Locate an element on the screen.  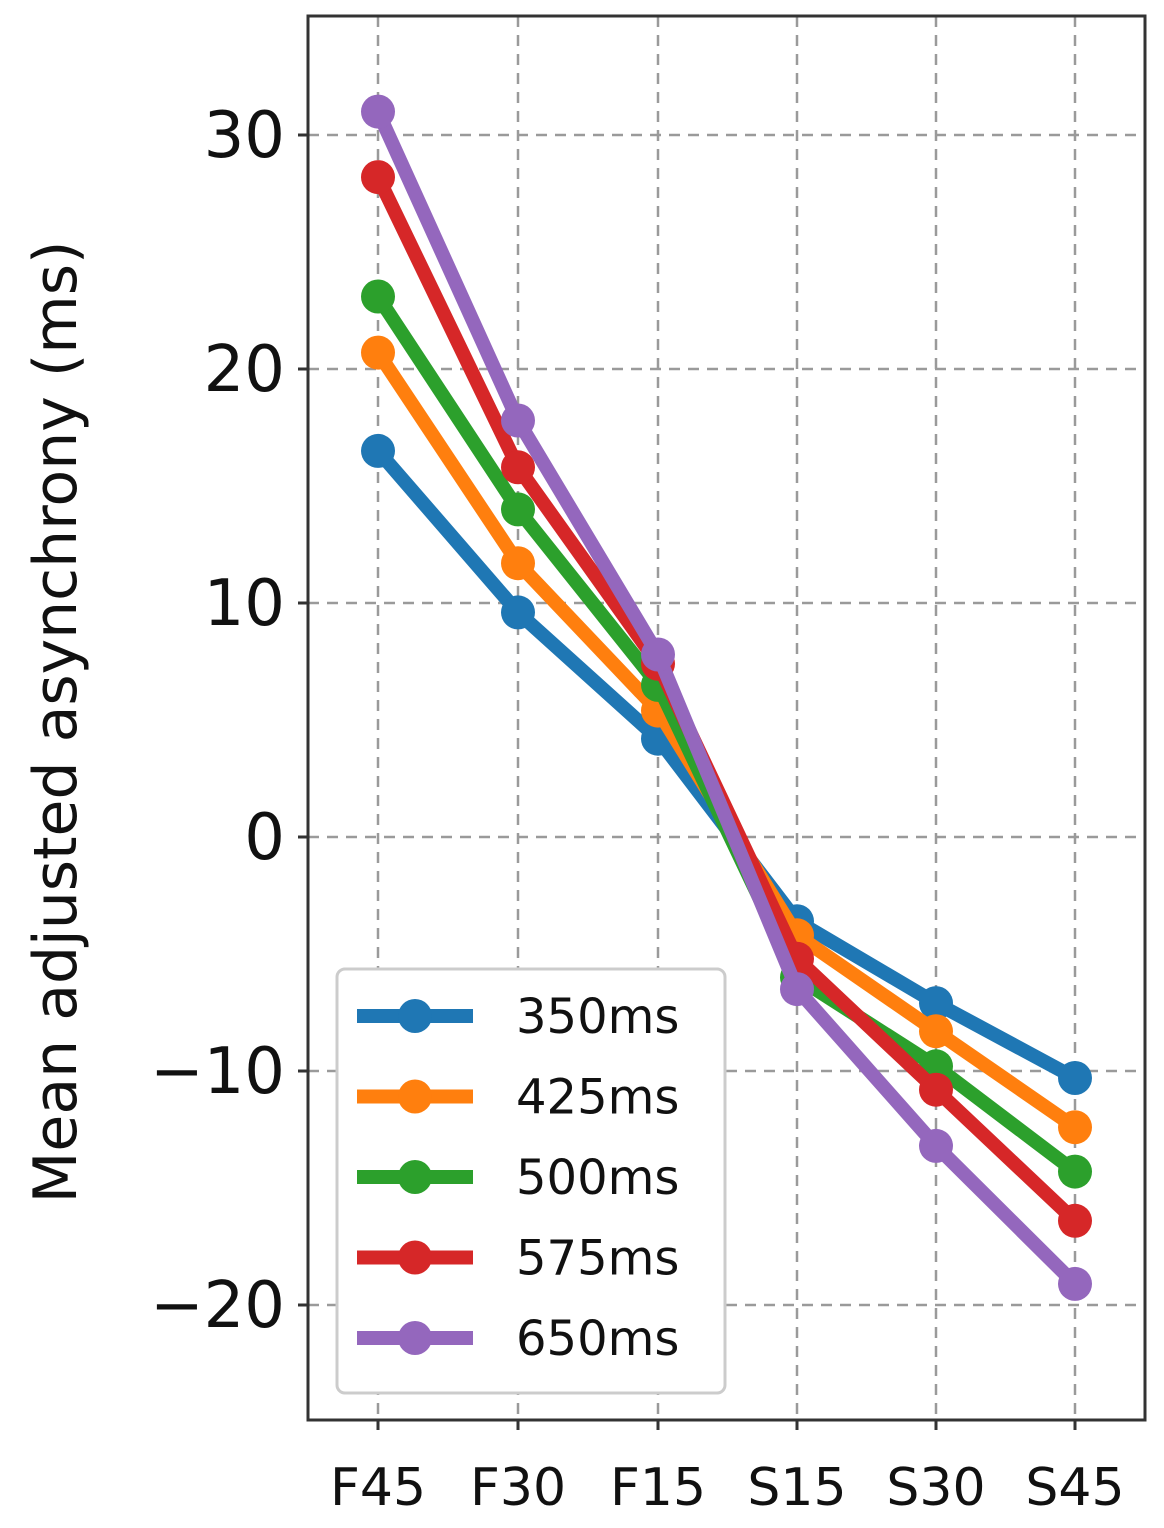
x-tick-label: S45 is located at coordinates (1074, 1488).